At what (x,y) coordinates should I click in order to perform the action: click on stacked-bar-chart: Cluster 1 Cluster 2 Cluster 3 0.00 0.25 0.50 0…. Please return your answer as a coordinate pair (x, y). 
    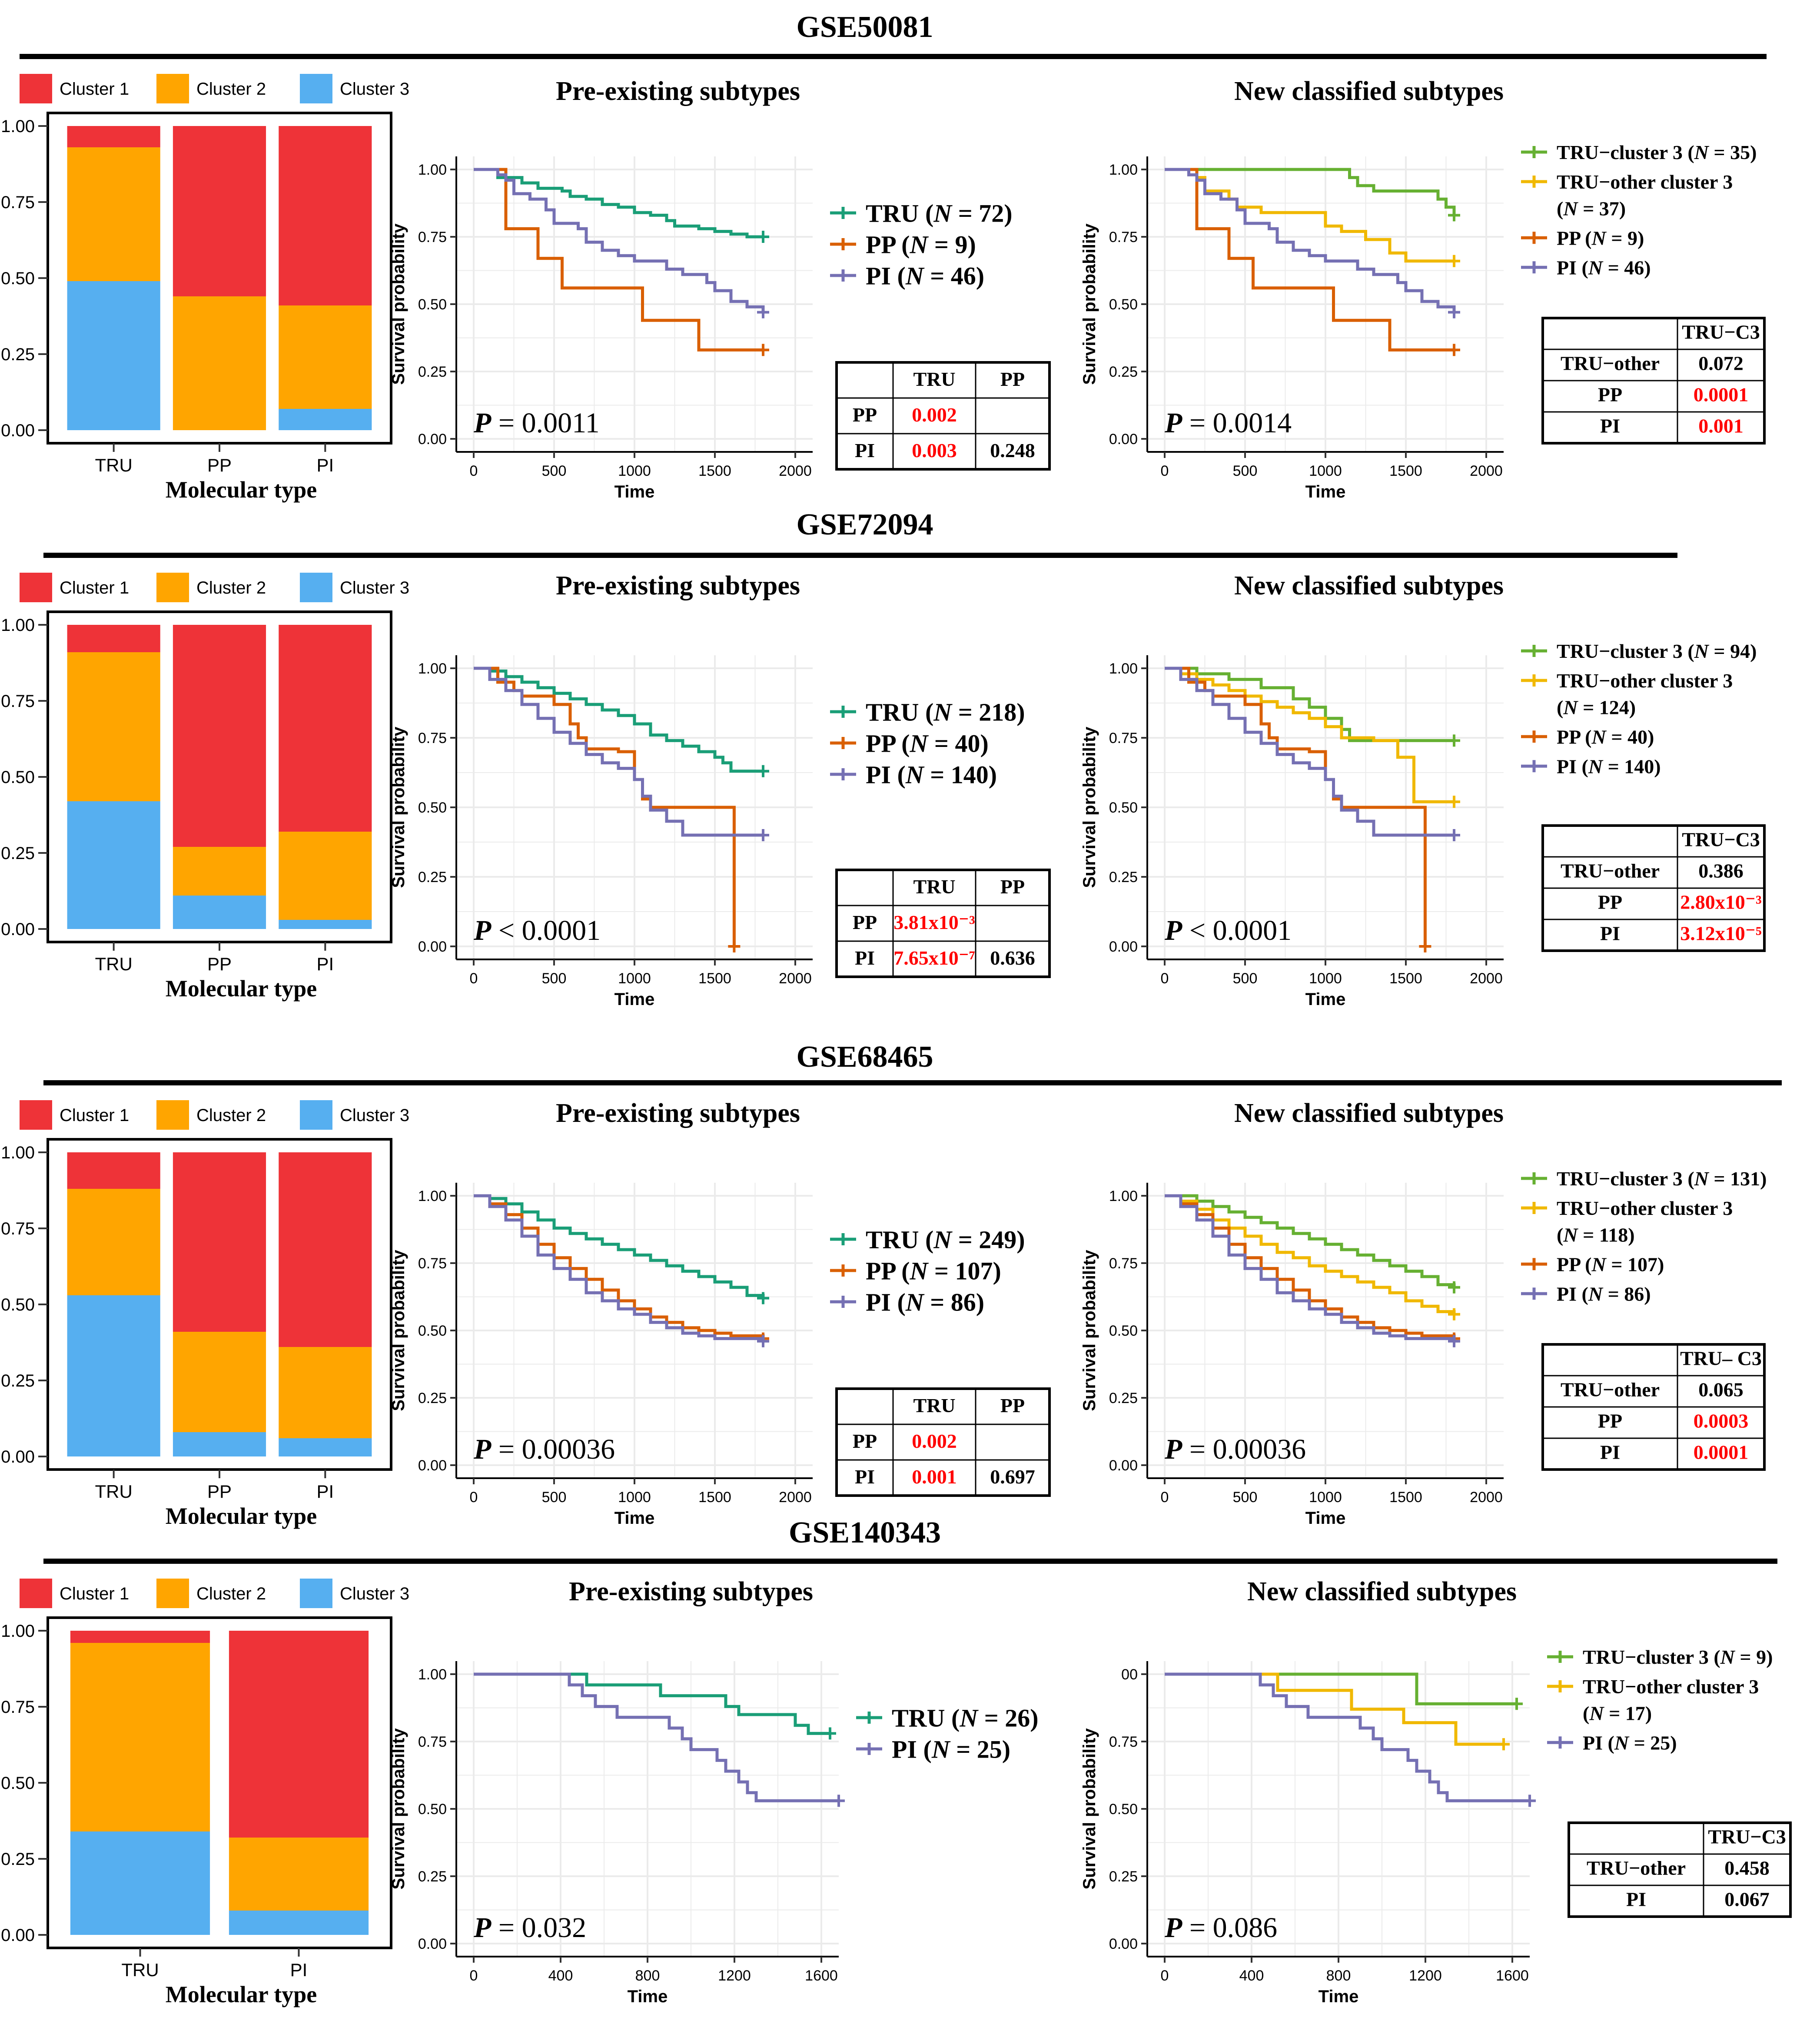
    Looking at the image, I should click on (205, 1793).